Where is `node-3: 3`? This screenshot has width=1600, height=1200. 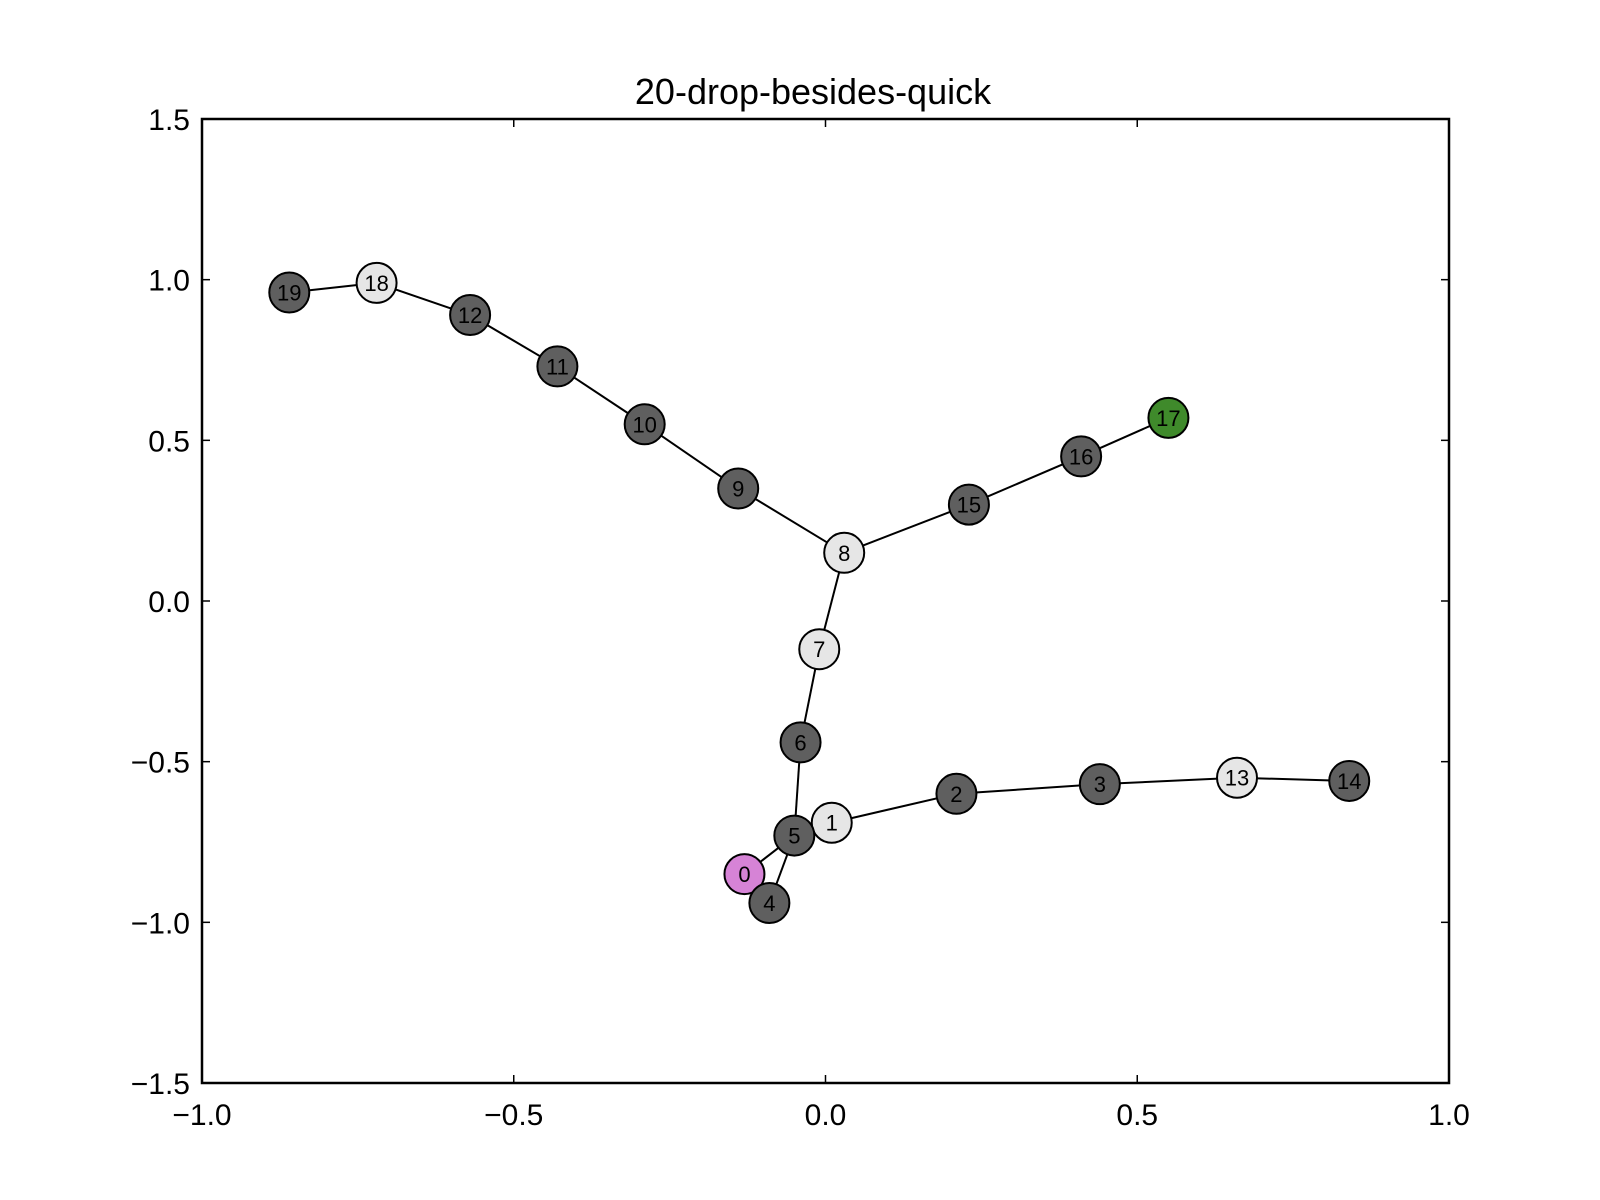
node-3: 3 is located at coordinates (1099, 784).